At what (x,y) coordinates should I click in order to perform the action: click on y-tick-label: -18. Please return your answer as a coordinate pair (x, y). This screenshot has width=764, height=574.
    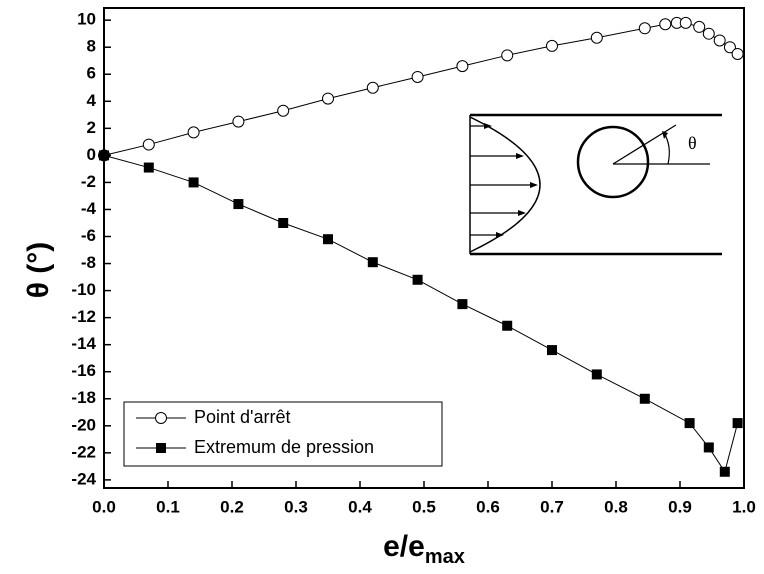
    Looking at the image, I should click on (83, 397).